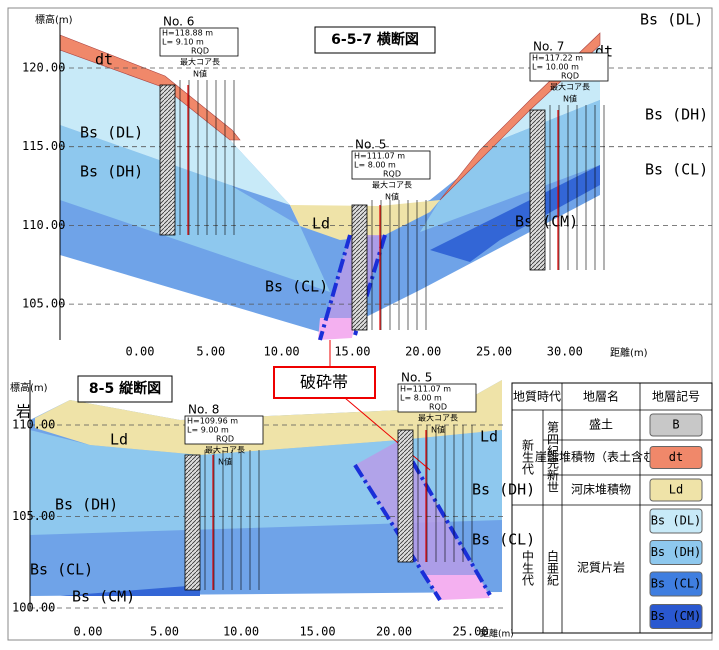  I want to click on borehole-l: L= 10.00 m, so click(555, 67).